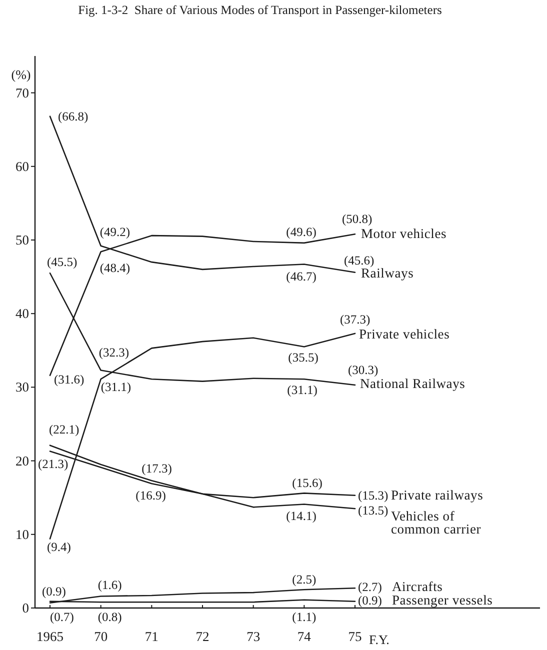 This screenshot has width=547, height=650. Describe the element at coordinates (23, 92) in the screenshot. I see `y-tick-label: 70` at that location.